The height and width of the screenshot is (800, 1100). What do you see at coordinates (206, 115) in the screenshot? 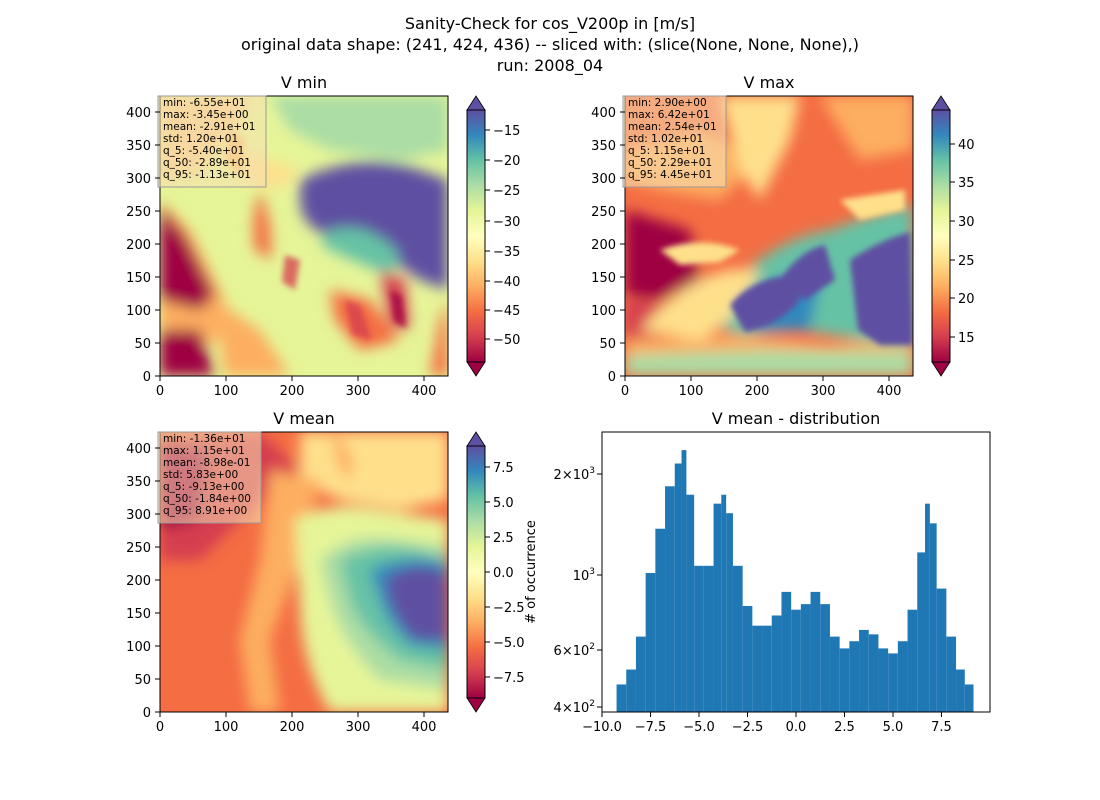
I see `stats-max: max: -3.45e+00` at bounding box center [206, 115].